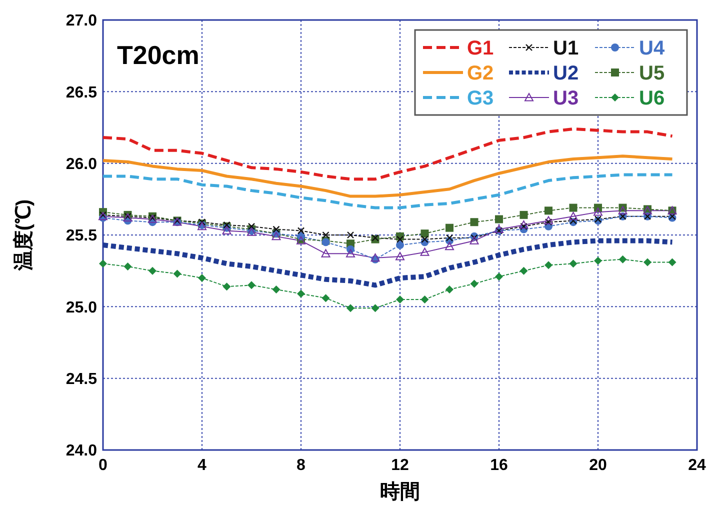 This screenshot has width=713, height=508. Describe the element at coordinates (82, 21) in the screenshot. I see `y-tick-label: 27.0` at that location.